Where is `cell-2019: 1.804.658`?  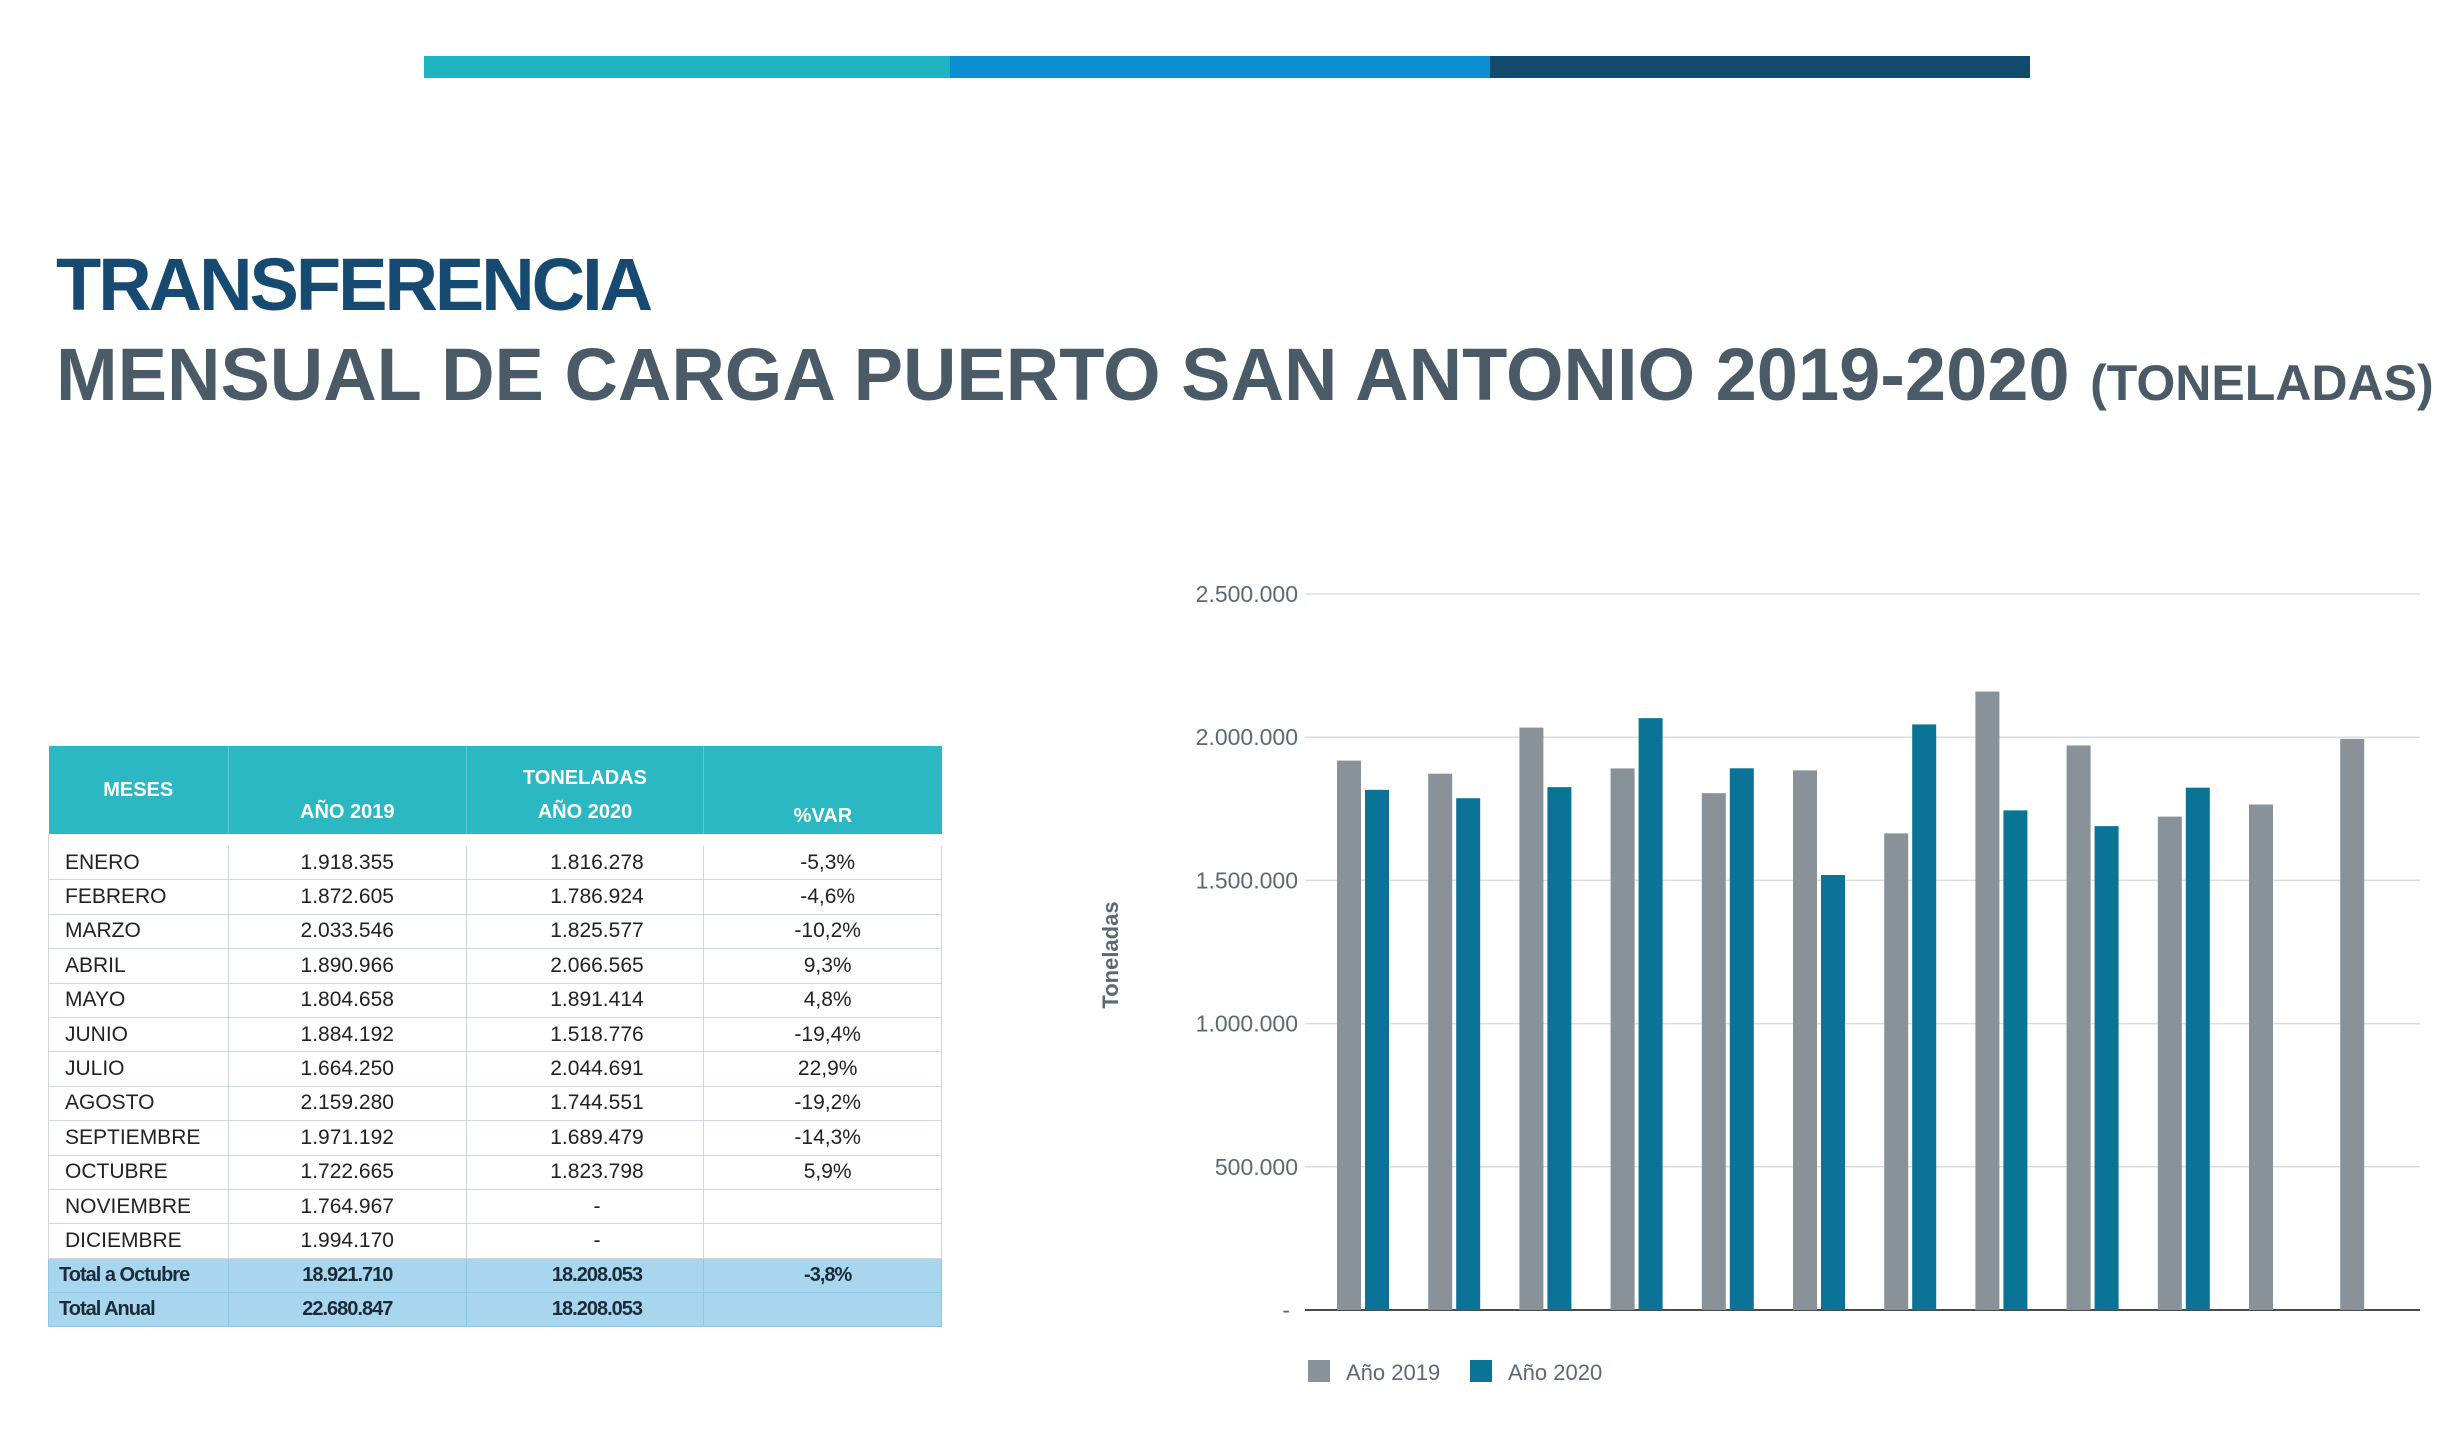
cell-2019: 1.804.658 is located at coordinates (347, 1000).